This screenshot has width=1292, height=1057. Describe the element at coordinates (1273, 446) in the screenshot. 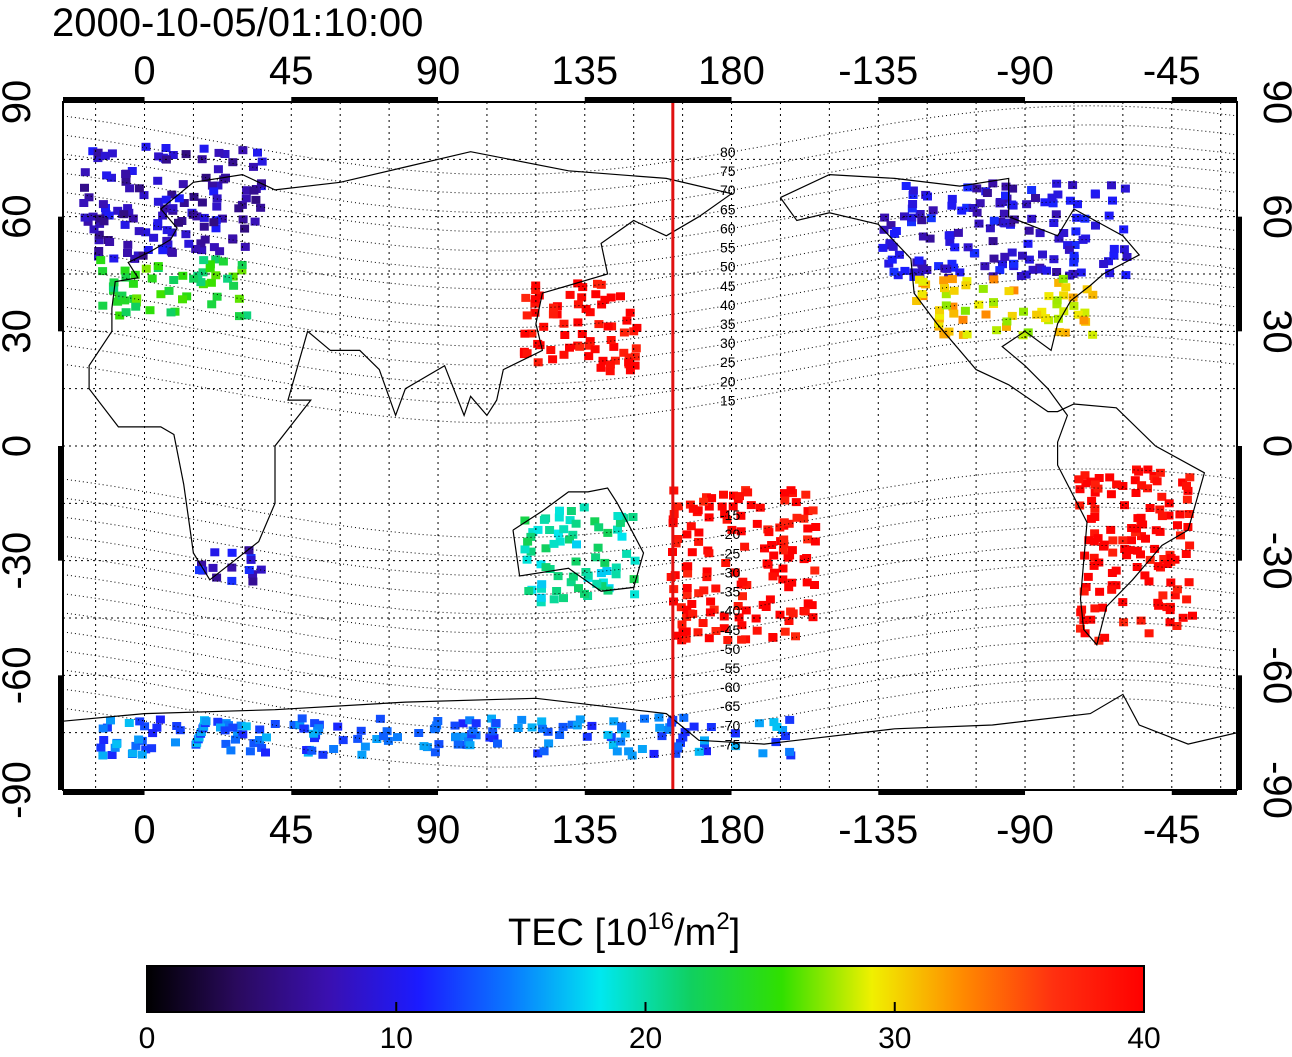

I see `latitude-label: 0` at that location.